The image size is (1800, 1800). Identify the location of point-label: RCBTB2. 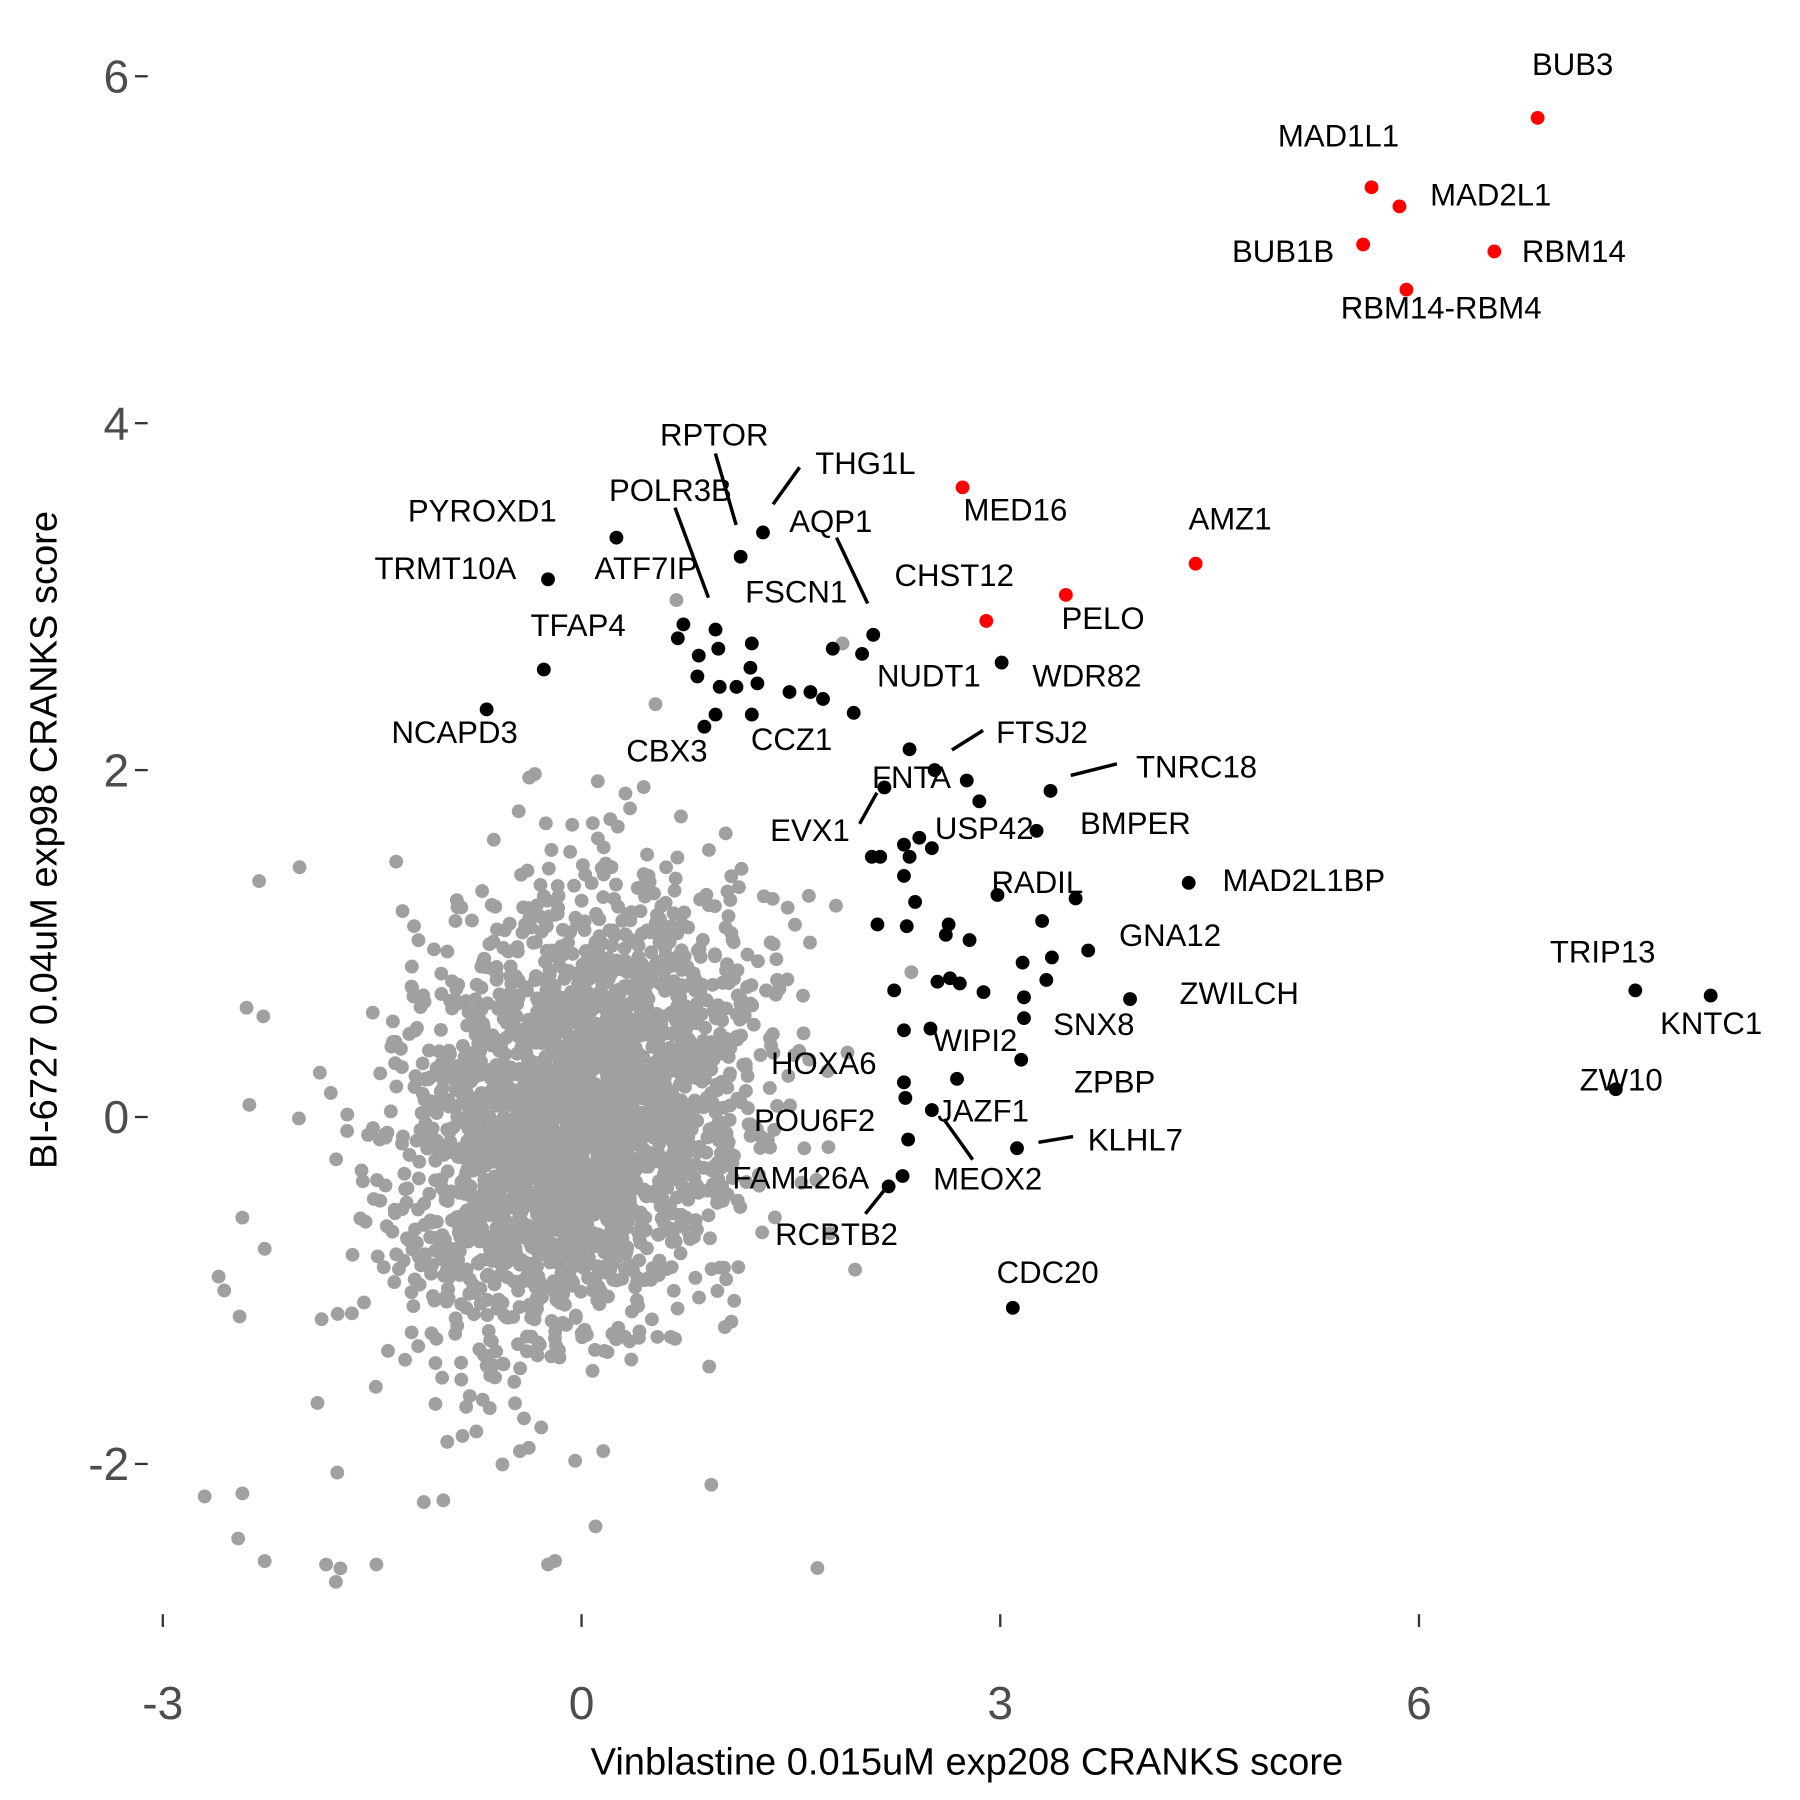
(836, 1234).